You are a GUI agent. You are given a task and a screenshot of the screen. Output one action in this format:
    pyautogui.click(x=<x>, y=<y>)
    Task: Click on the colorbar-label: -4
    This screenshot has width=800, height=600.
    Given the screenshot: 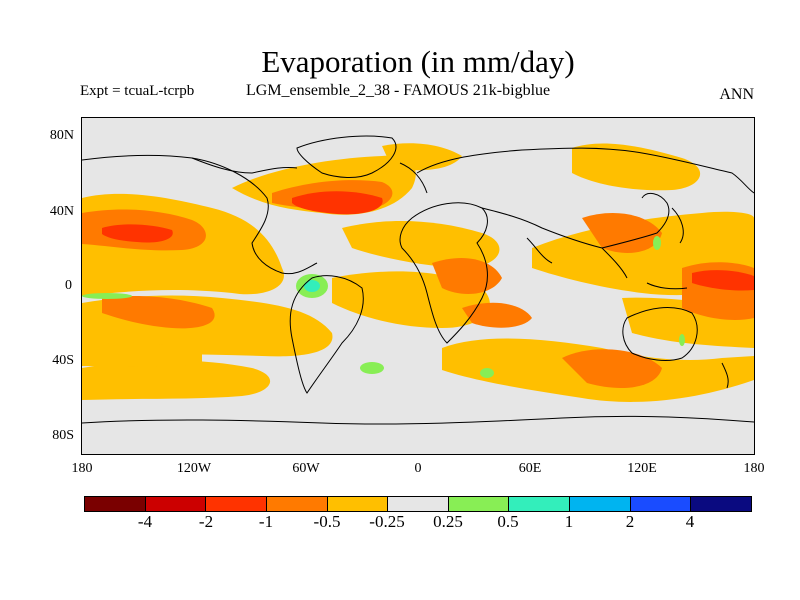 What is the action you would take?
    pyautogui.click(x=145, y=521)
    